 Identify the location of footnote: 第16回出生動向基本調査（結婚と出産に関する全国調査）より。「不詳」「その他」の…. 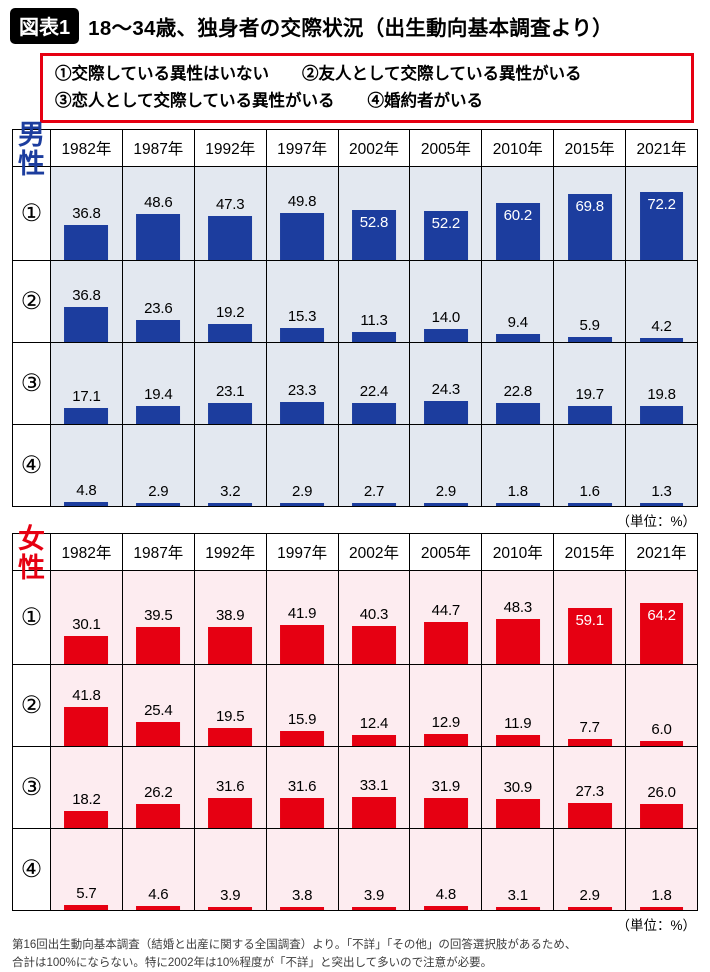
(356, 954).